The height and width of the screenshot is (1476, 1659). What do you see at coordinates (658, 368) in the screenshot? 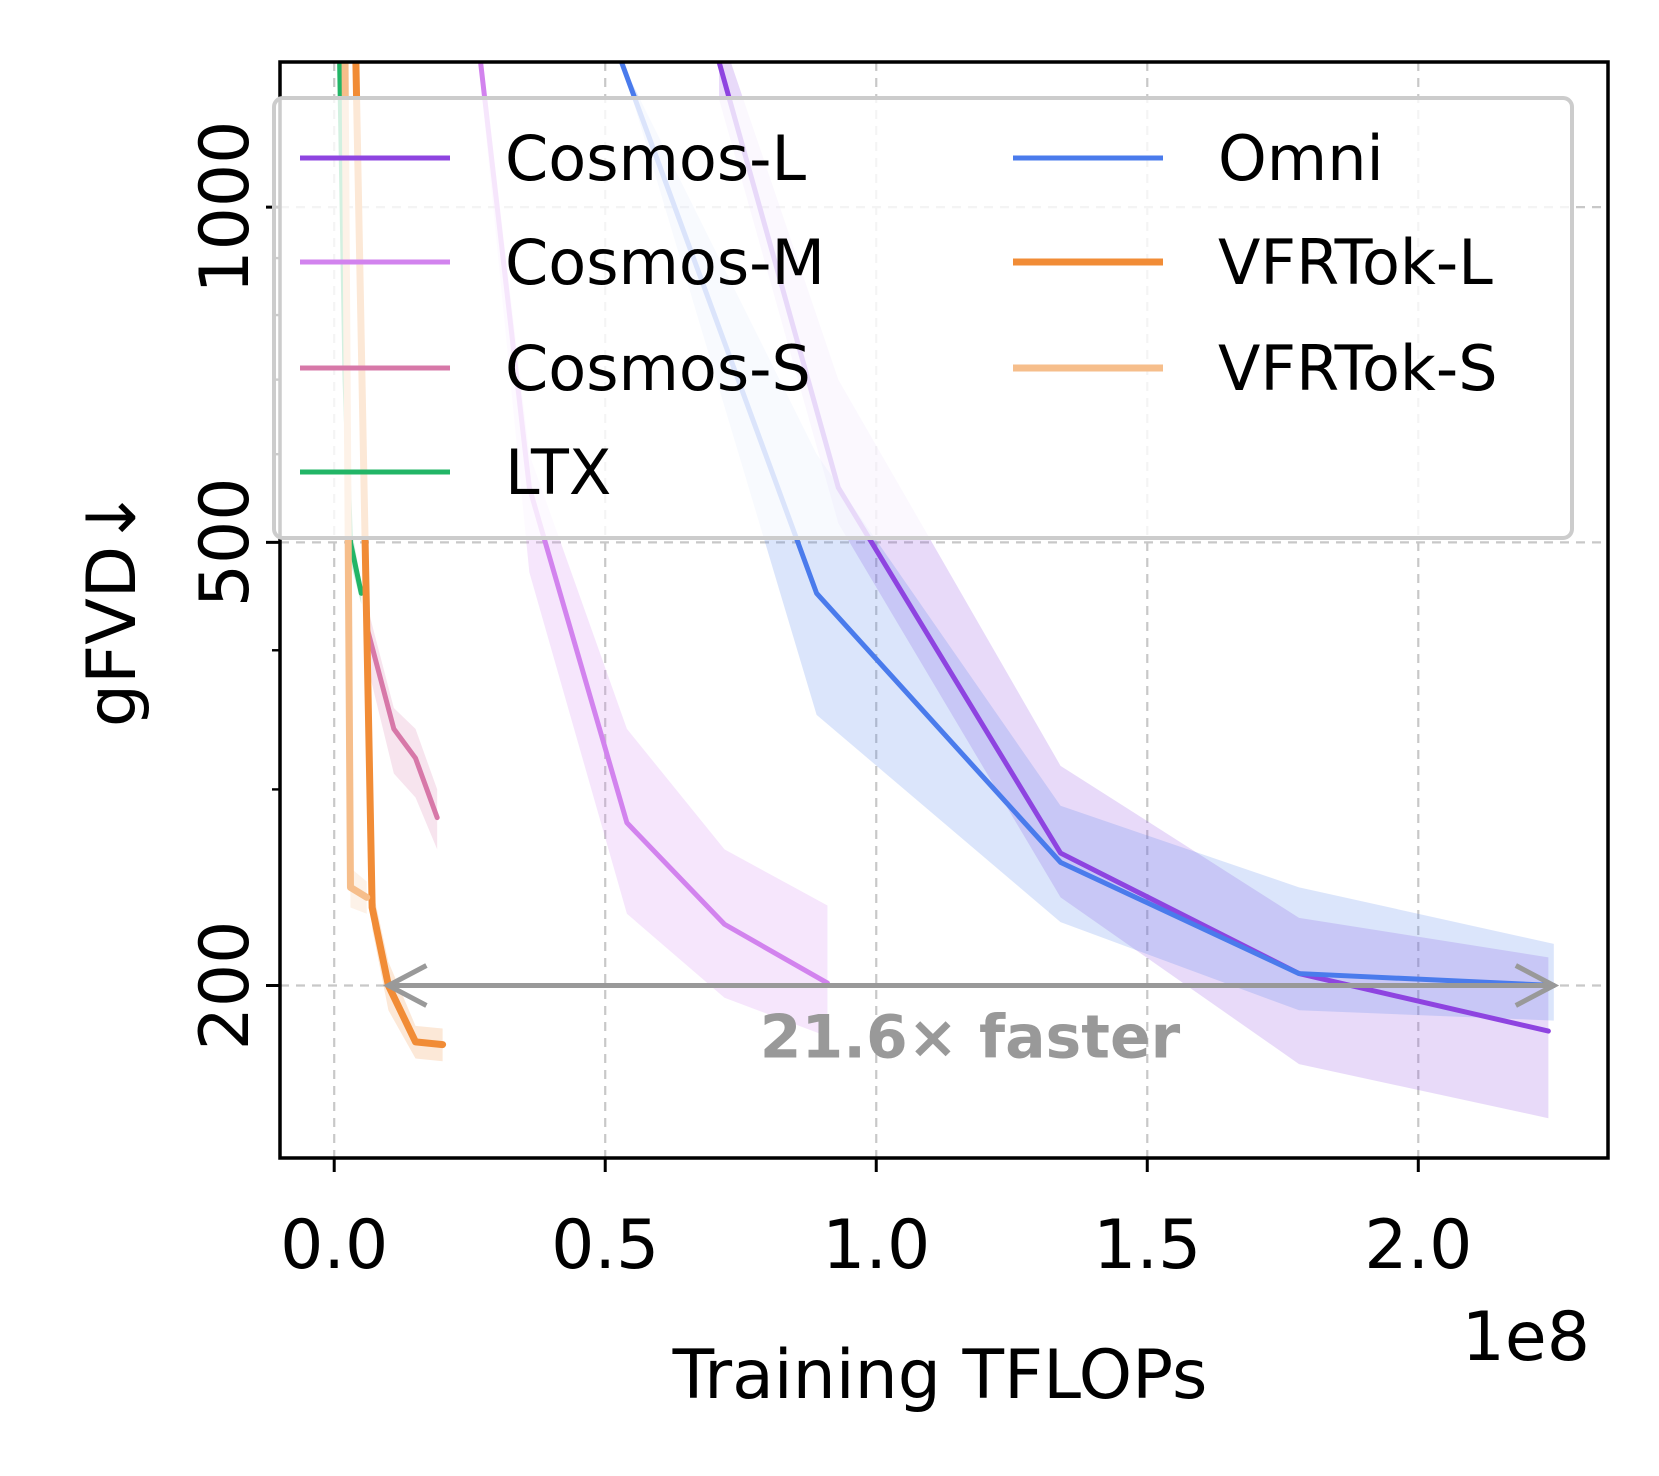
I see `legend-label-cosmos-s: Cosmos-S` at bounding box center [658, 368].